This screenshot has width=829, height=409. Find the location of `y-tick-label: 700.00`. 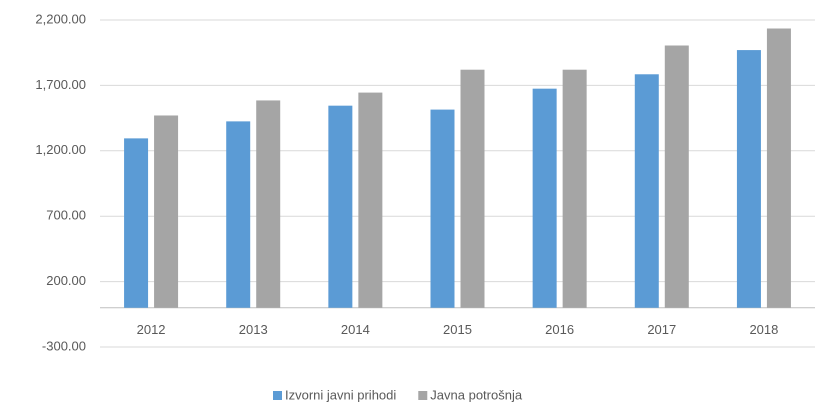

y-tick-label: 700.00 is located at coordinates (66, 215).